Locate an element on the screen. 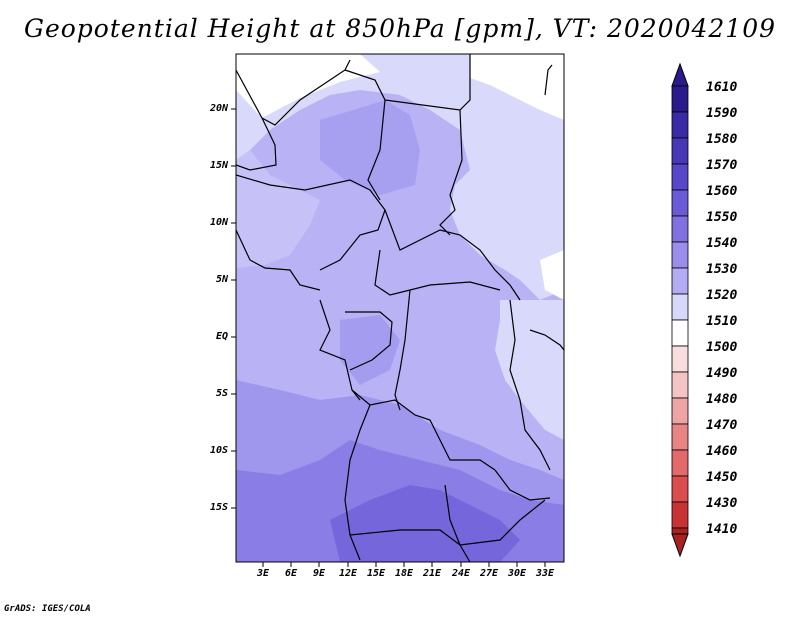 The height and width of the screenshot is (618, 800). credit-label: GrADS: IGES/COLA is located at coordinates (47, 609).